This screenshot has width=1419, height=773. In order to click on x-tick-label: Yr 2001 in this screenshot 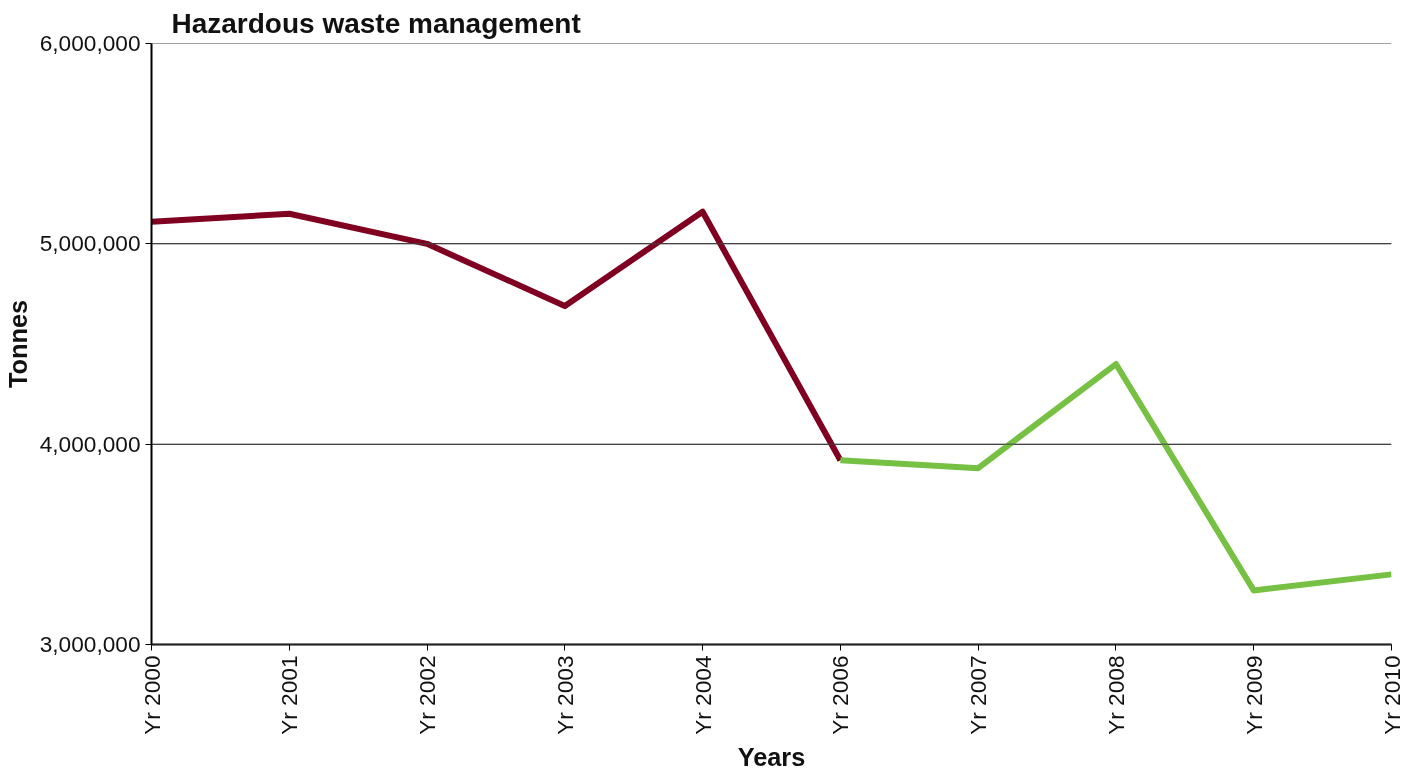, I will do `click(289, 695)`.